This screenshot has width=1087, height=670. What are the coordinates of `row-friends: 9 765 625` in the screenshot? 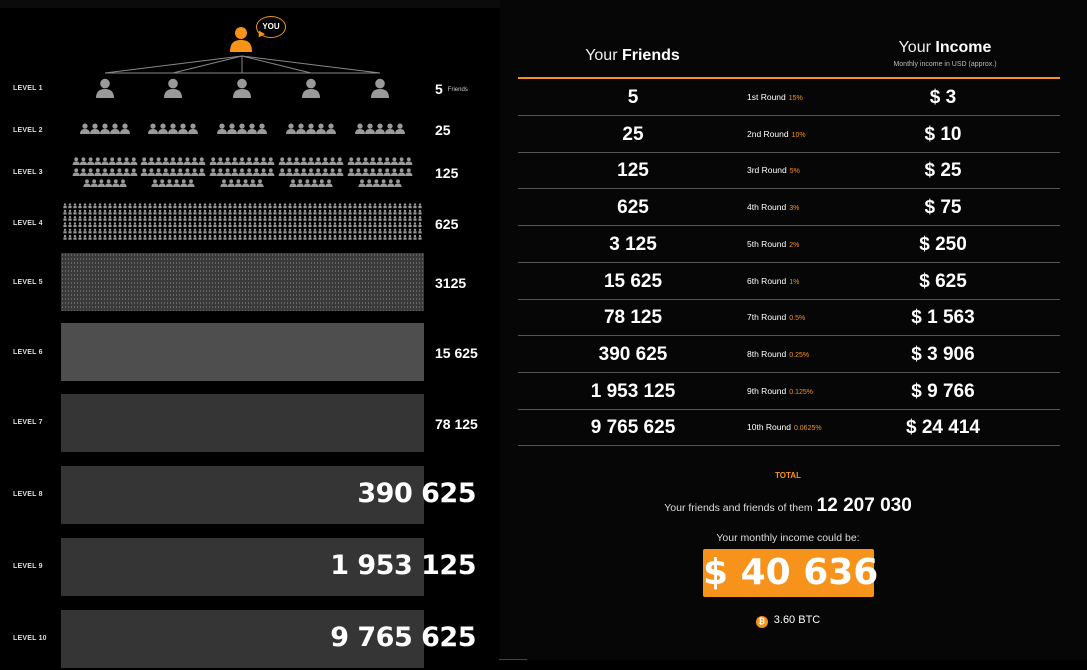 It's located at (633, 428).